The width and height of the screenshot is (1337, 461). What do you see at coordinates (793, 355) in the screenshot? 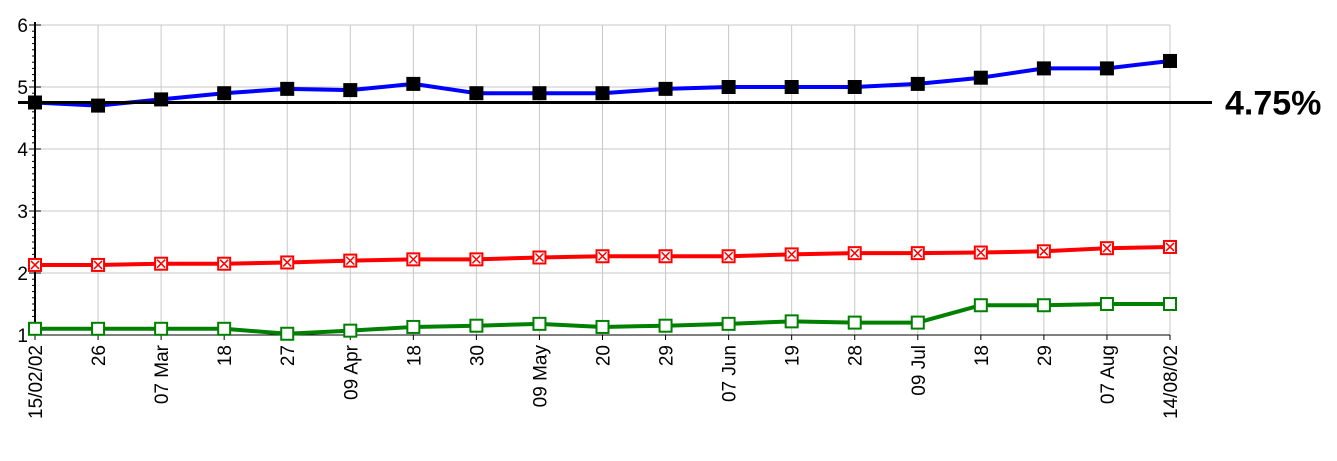
I see `x-tick-label: 19` at bounding box center [793, 355].